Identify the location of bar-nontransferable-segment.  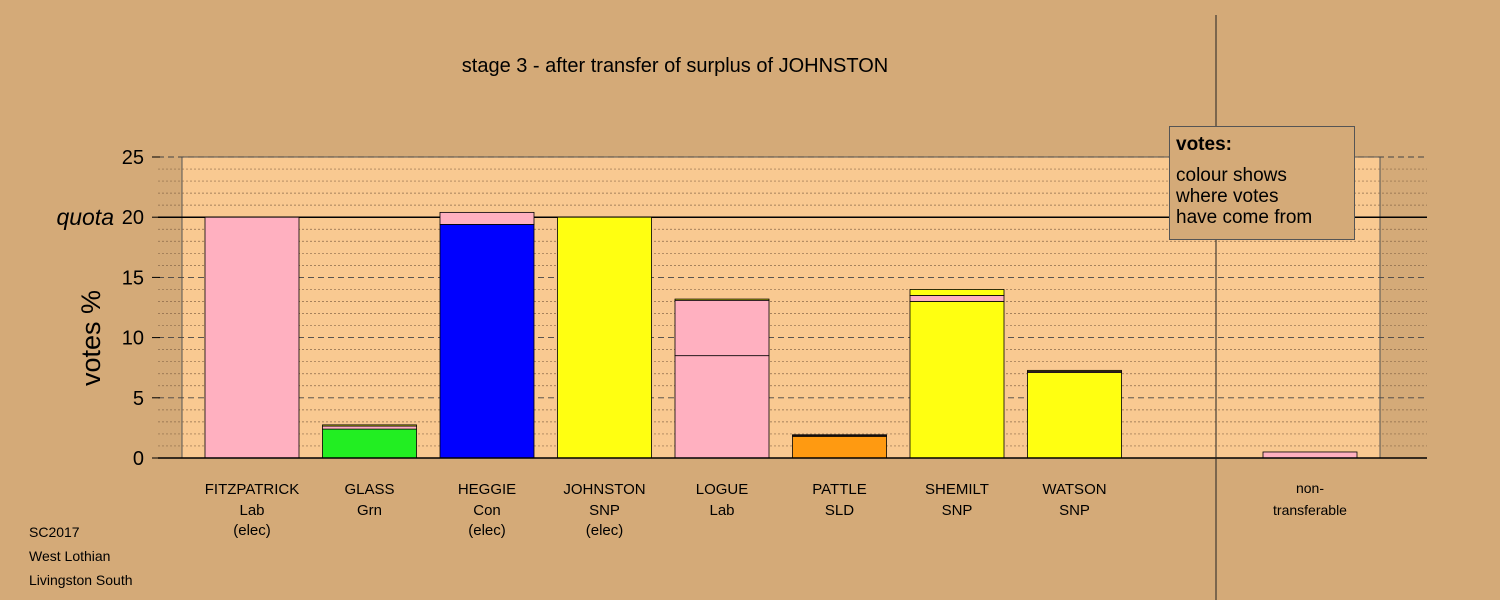
(1310, 455).